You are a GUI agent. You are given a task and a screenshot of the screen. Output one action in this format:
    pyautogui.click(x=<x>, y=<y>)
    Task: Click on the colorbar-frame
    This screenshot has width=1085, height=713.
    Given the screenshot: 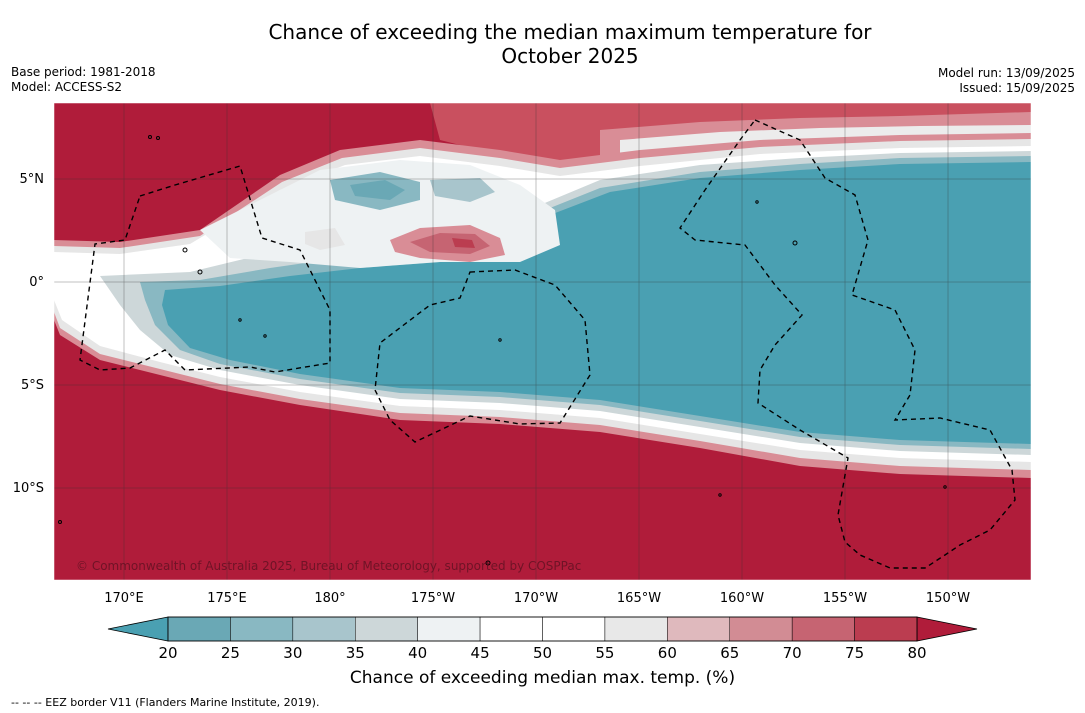 What is the action you would take?
    pyautogui.click(x=542, y=629)
    